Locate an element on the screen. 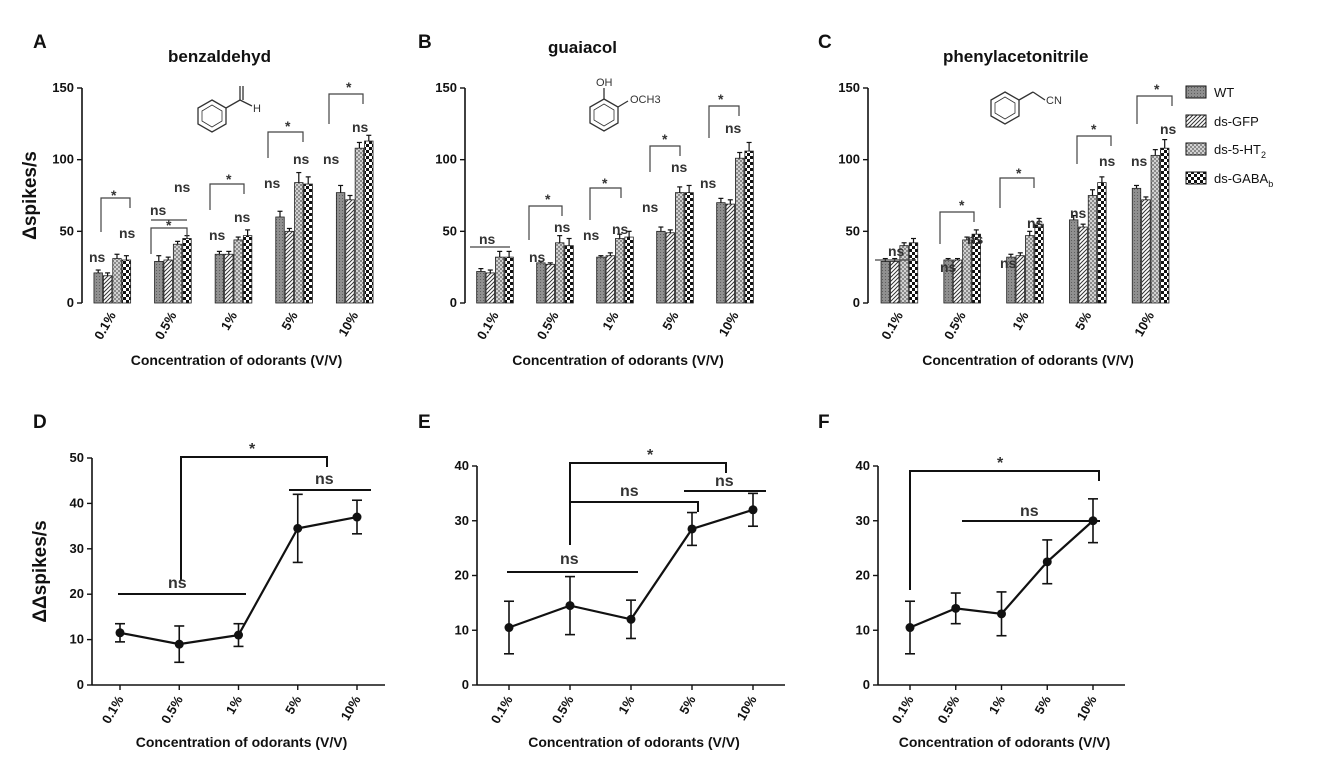 Image resolution: width=1325 pixels, height=775 pixels. panel-d-y-tick-label: 30 is located at coordinates (77, 548).